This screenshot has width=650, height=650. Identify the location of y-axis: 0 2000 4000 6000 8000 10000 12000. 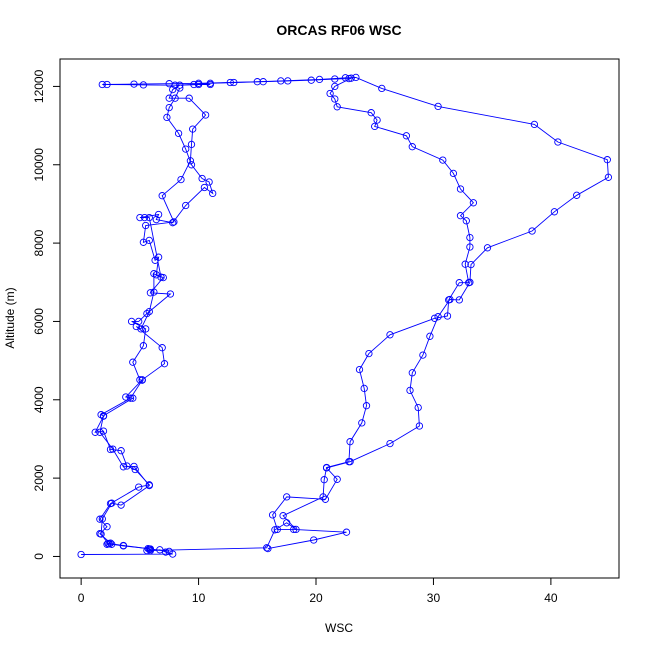
(46, 314).